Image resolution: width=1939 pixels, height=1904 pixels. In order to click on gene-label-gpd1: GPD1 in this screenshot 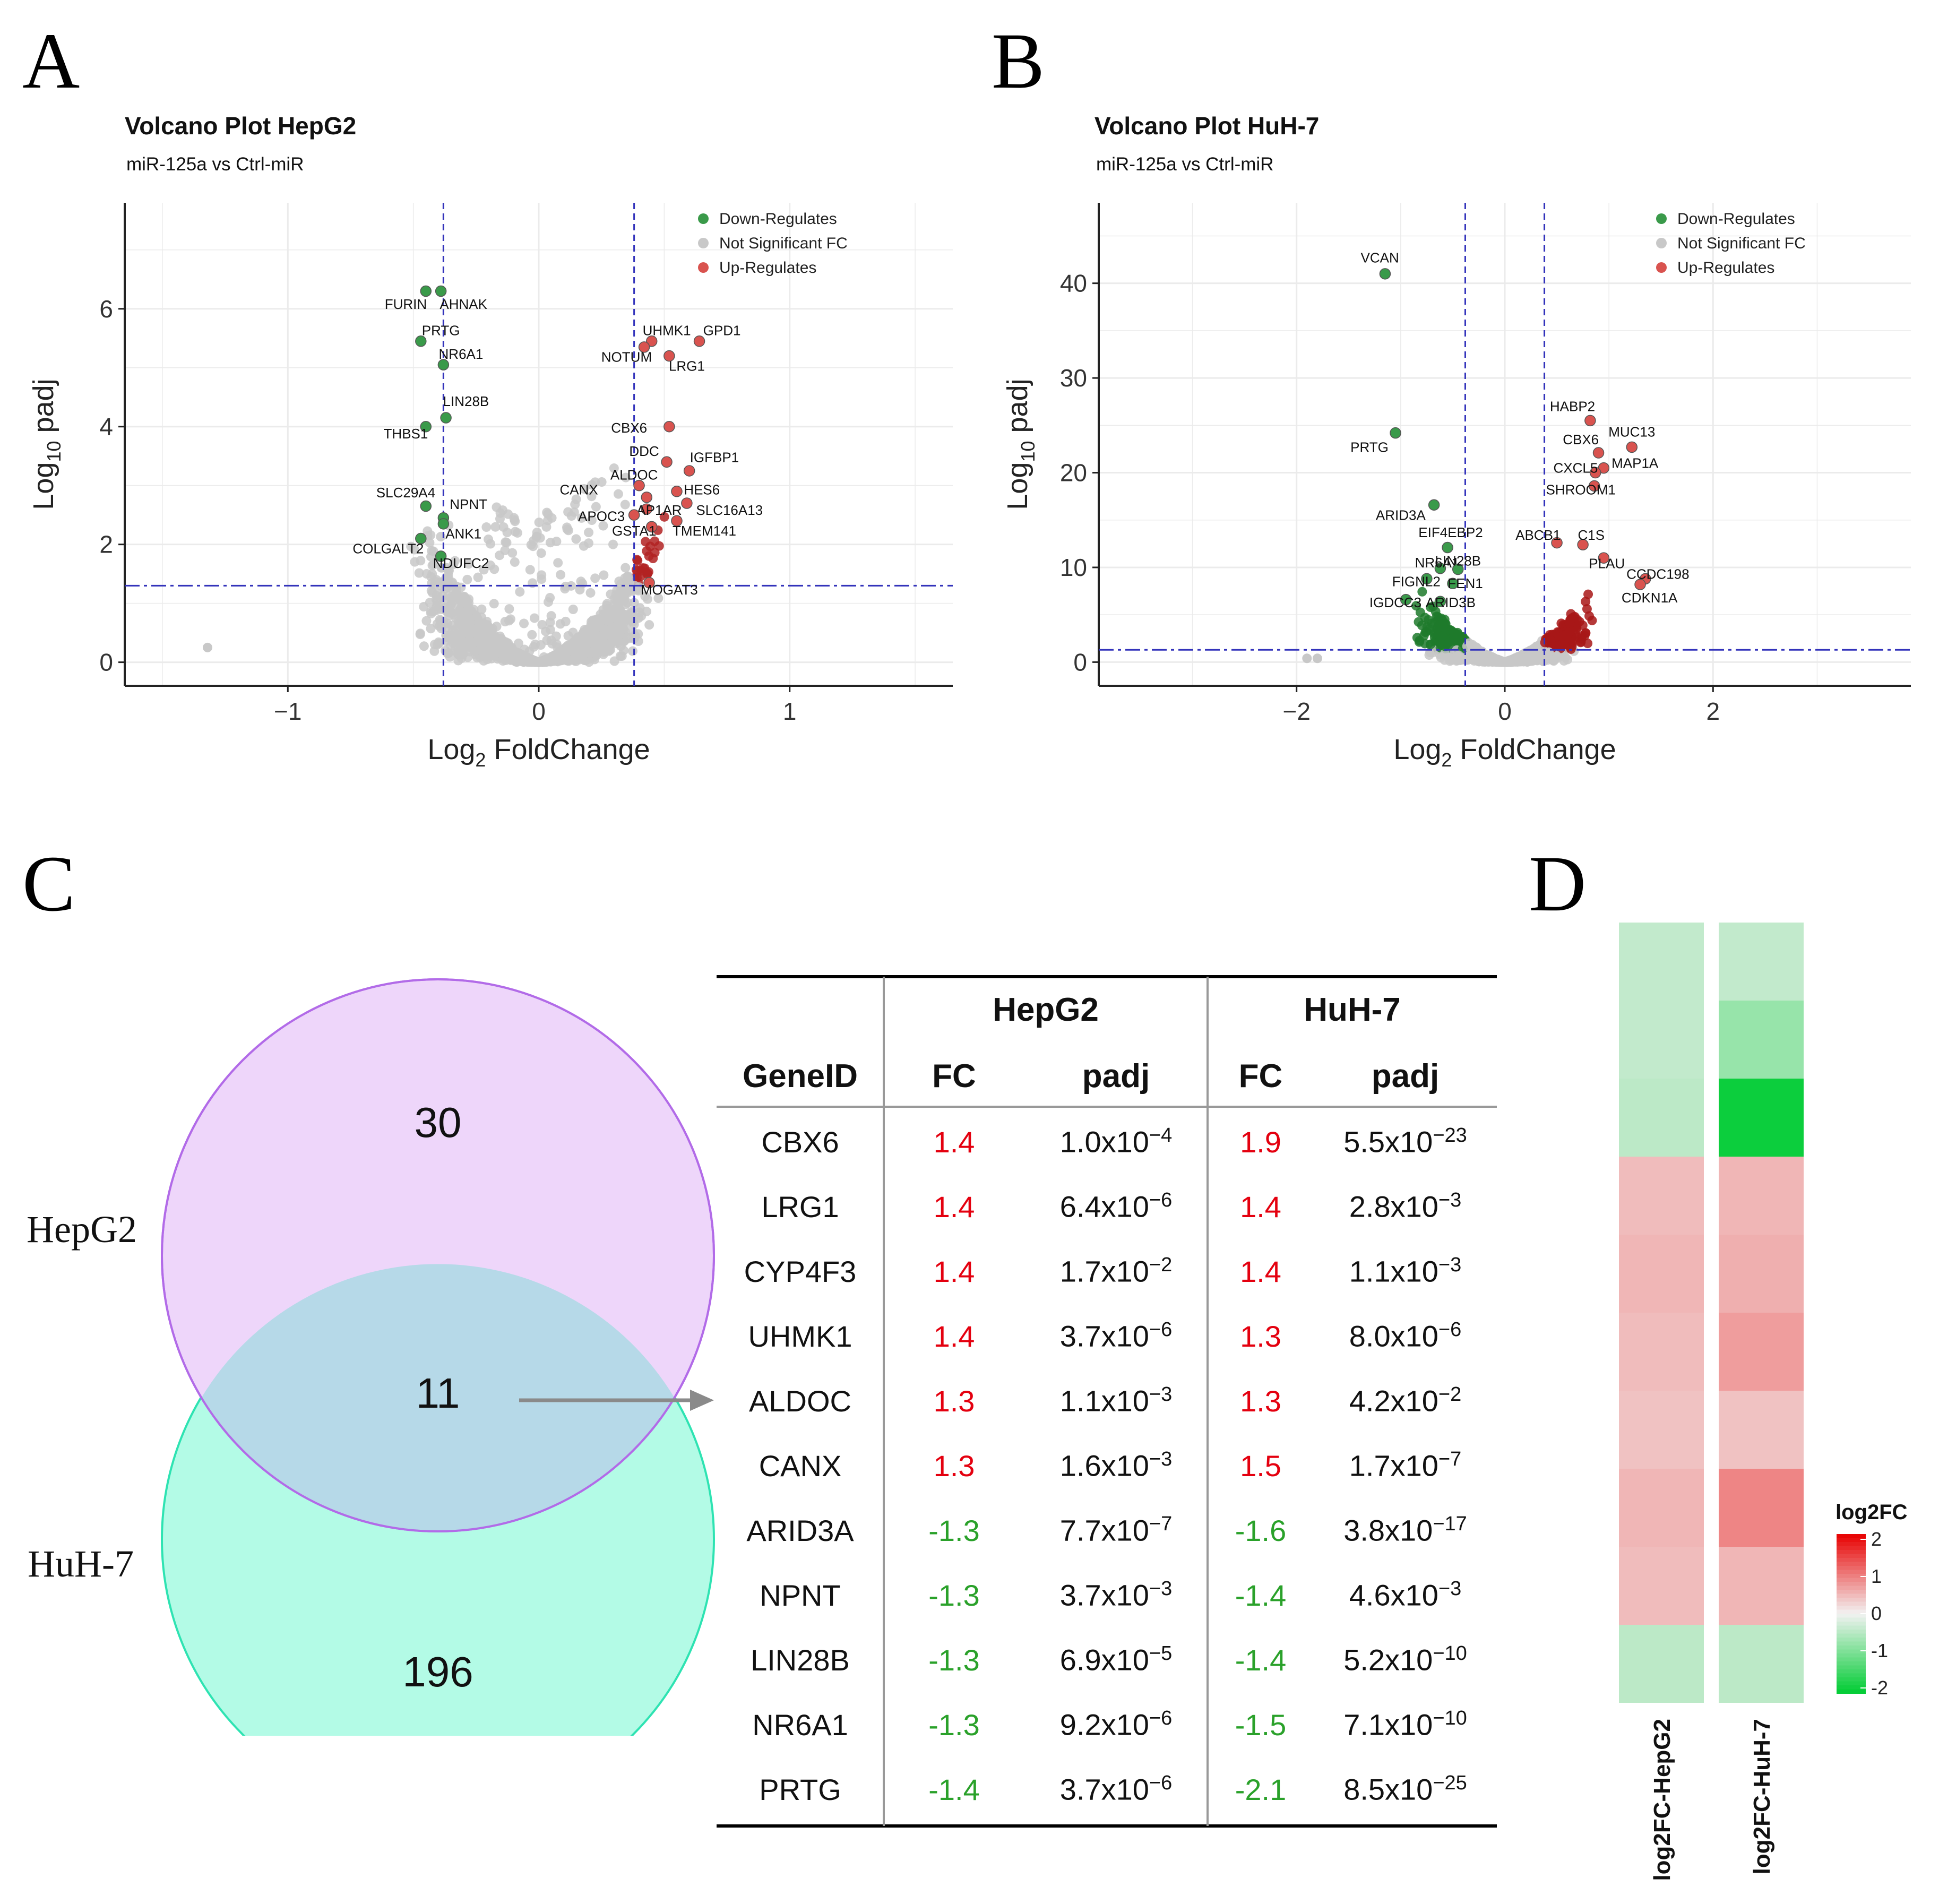, I will do `click(722, 331)`.